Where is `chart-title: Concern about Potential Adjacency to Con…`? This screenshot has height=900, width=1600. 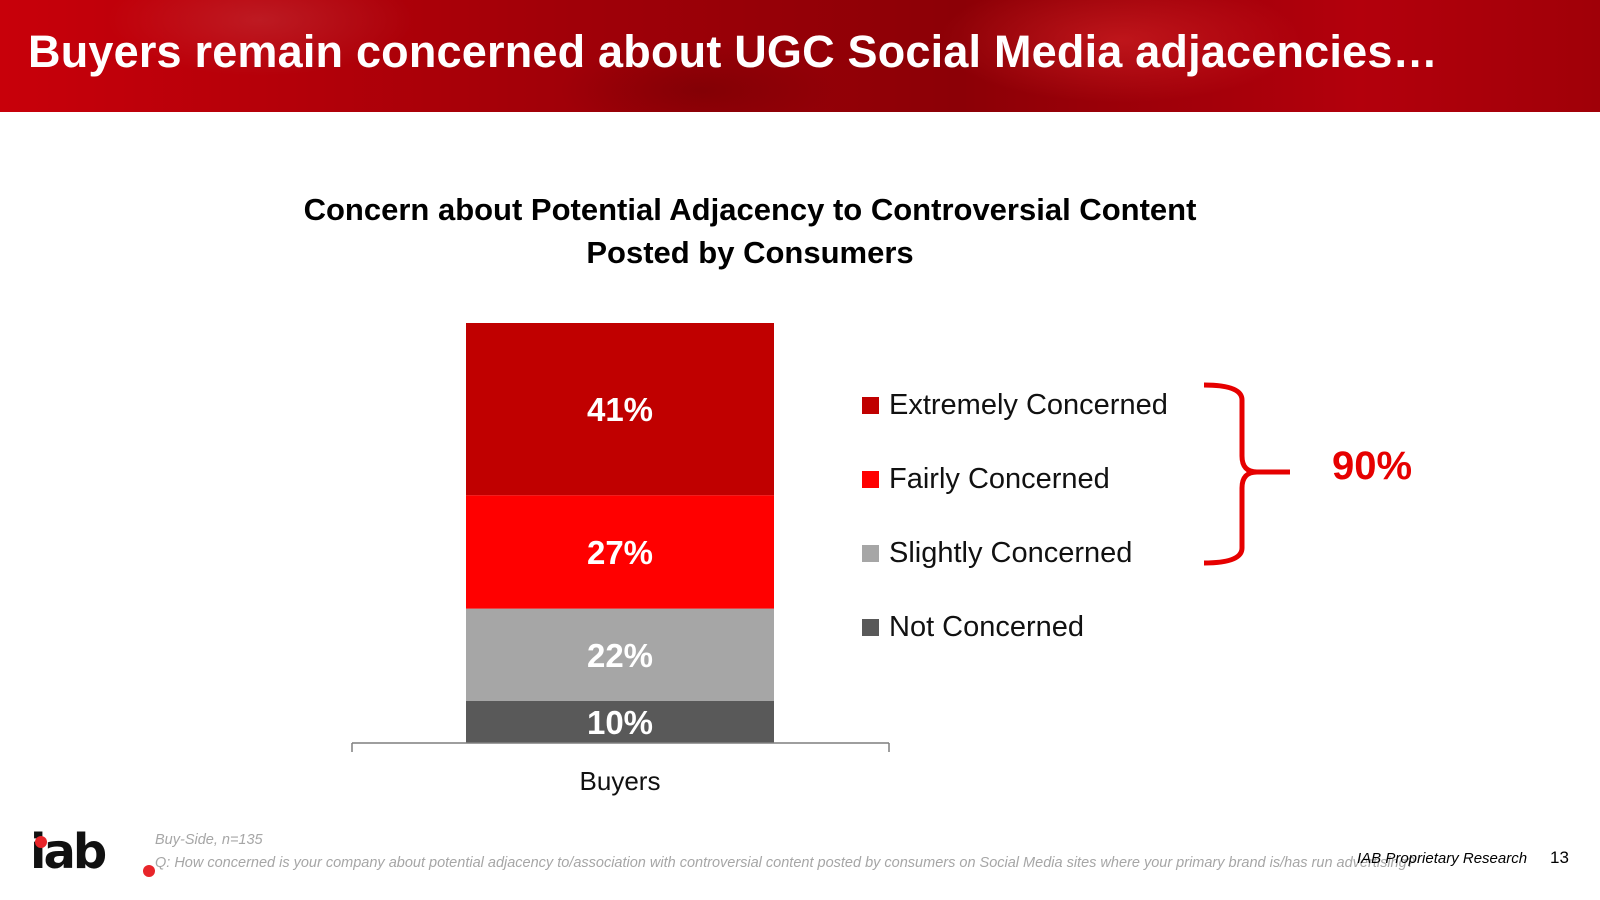 chart-title: Concern about Potential Adjacency to Con… is located at coordinates (750, 231).